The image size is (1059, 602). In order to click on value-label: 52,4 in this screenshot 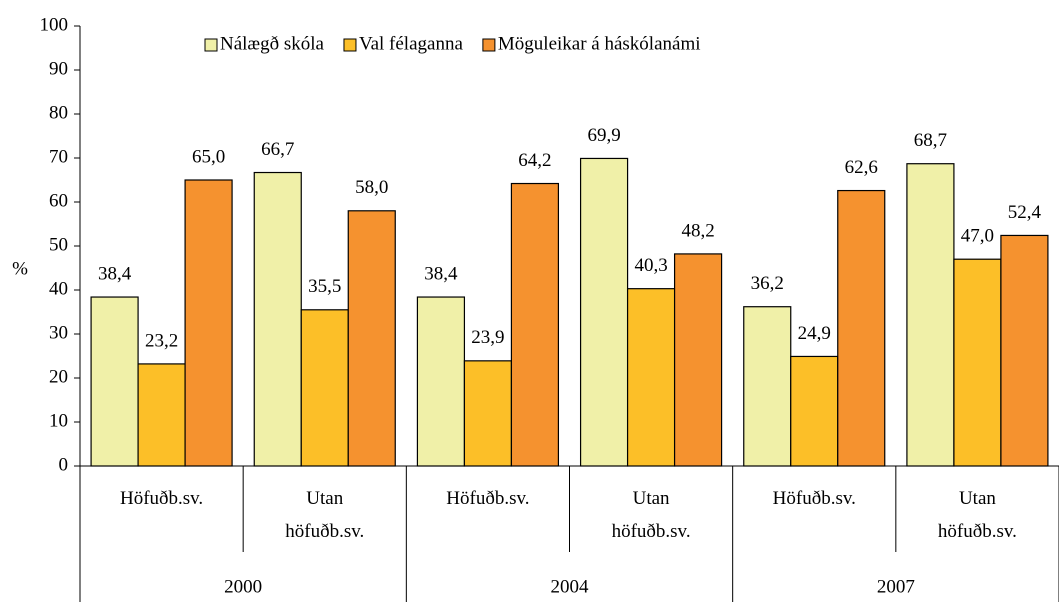, I will do `click(1025, 212)`.